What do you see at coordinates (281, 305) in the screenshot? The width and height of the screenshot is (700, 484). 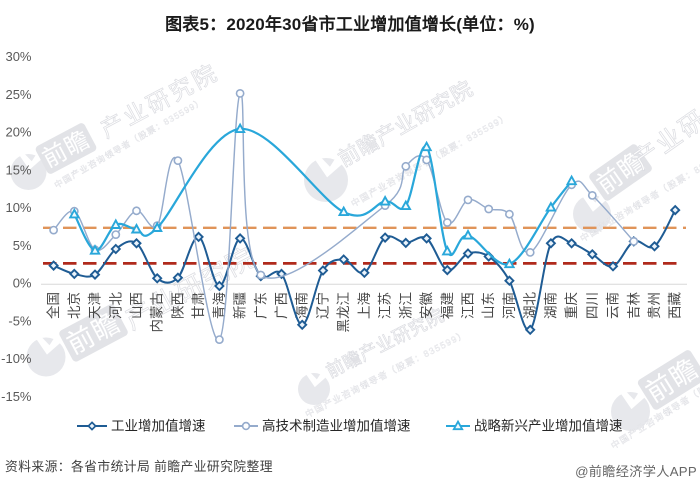 I see `svg-text: 广西` at bounding box center [281, 305].